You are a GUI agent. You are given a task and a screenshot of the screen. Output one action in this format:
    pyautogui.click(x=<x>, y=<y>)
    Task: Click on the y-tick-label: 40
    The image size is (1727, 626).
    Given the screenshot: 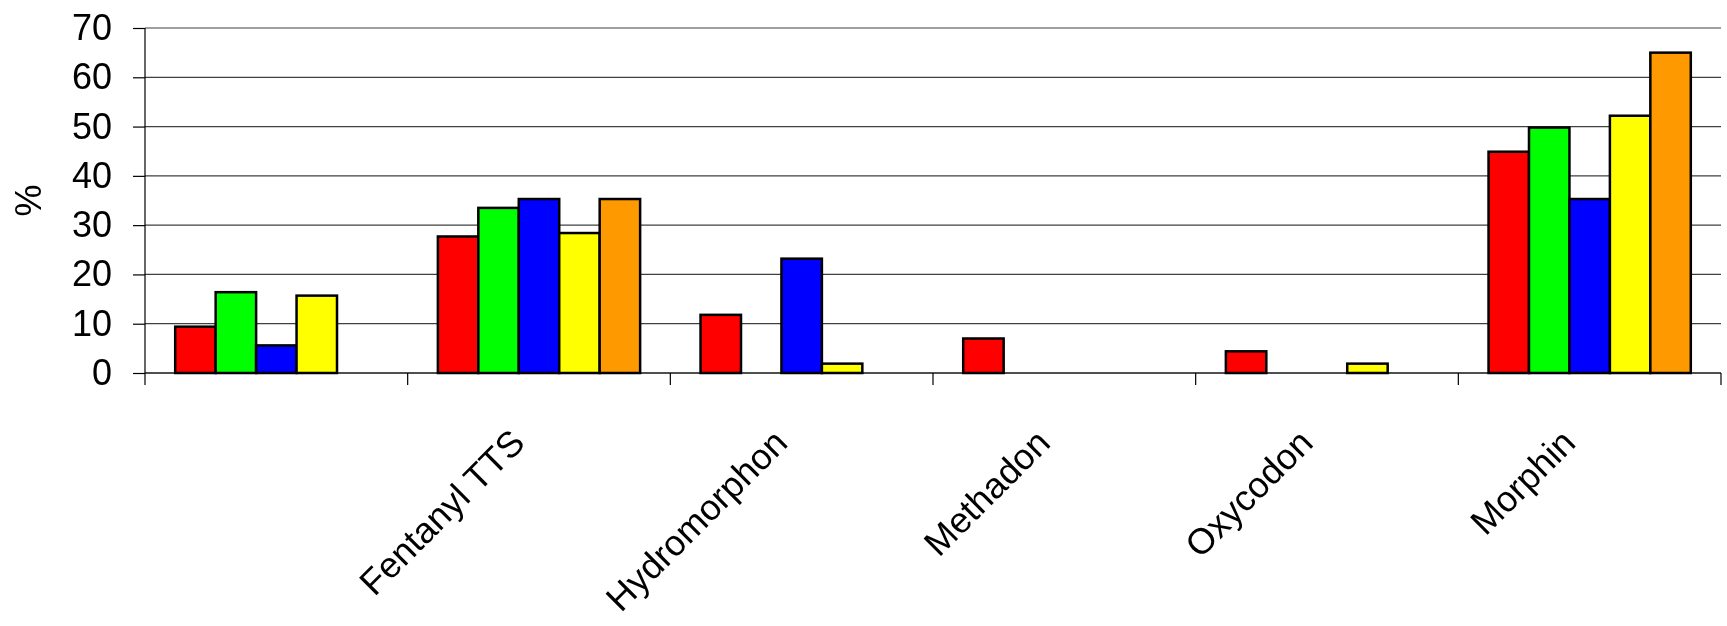 What is the action you would take?
    pyautogui.click(x=91, y=175)
    